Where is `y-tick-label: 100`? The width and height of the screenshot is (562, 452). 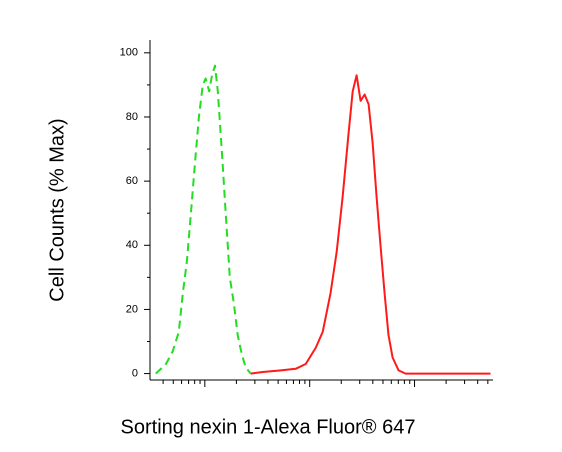
y-tick-label: 100 is located at coordinates (129, 53).